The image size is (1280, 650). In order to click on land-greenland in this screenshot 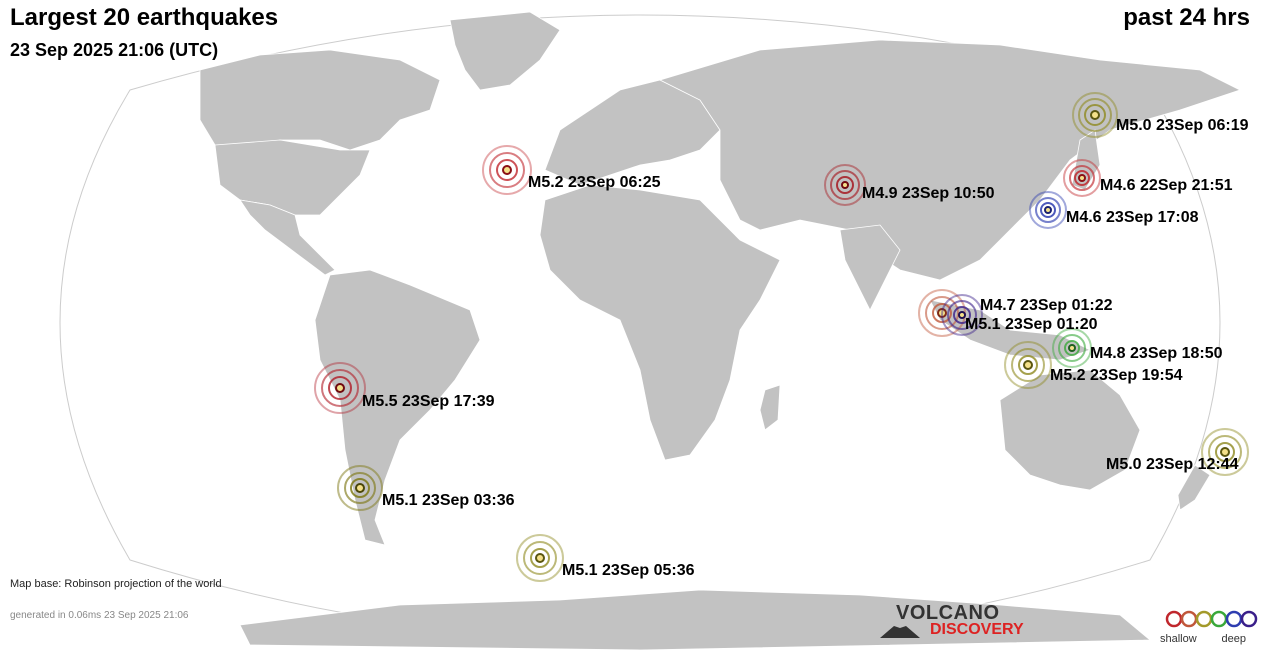, I will do `click(505, 51)`.